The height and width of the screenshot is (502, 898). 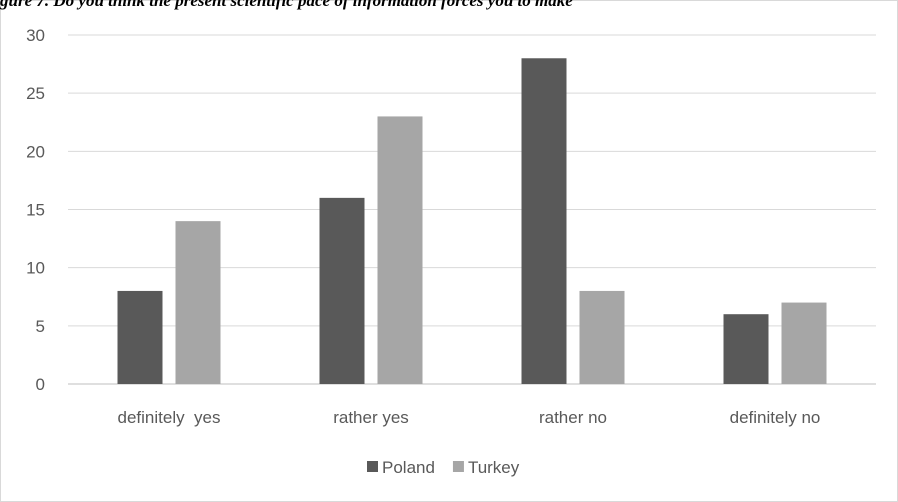 I want to click on y-tick-label: 20, so click(x=35, y=151).